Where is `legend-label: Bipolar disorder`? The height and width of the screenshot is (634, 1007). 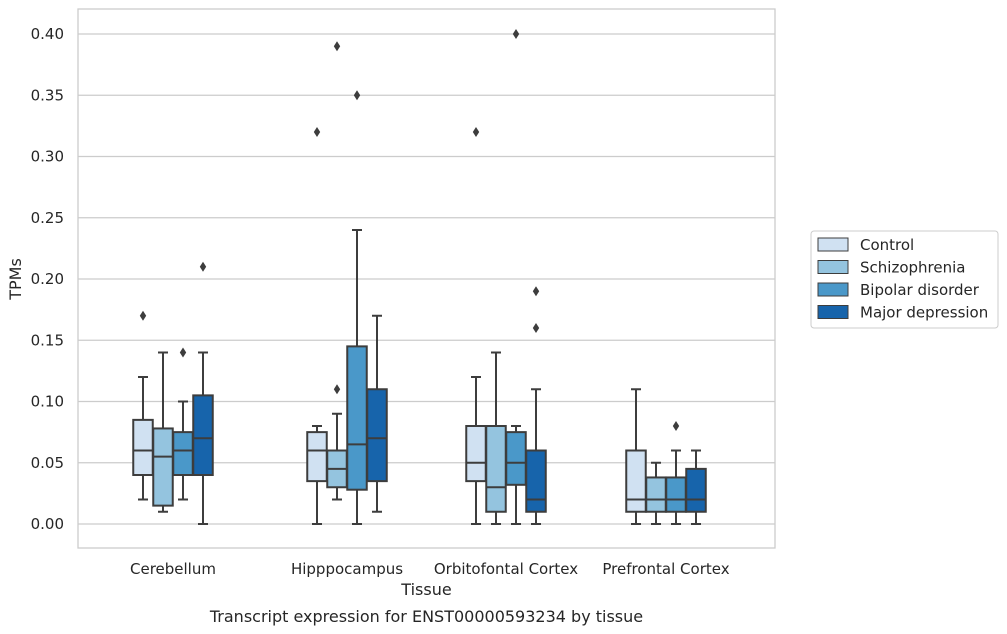
legend-label: Bipolar disorder is located at coordinates (920, 290).